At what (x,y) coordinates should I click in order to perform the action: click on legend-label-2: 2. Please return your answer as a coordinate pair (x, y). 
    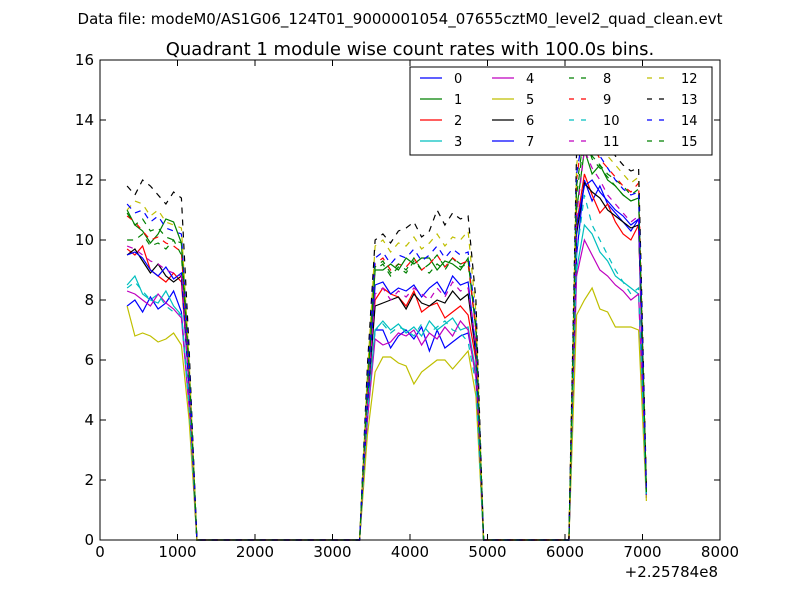
    Looking at the image, I should click on (458, 121).